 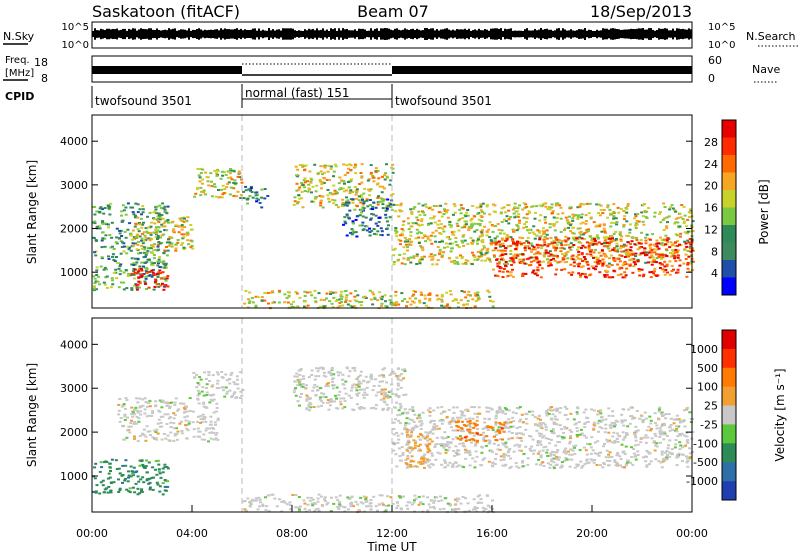 I want to click on velocity-colorbar-tick-4: 25, so click(x=711, y=406).